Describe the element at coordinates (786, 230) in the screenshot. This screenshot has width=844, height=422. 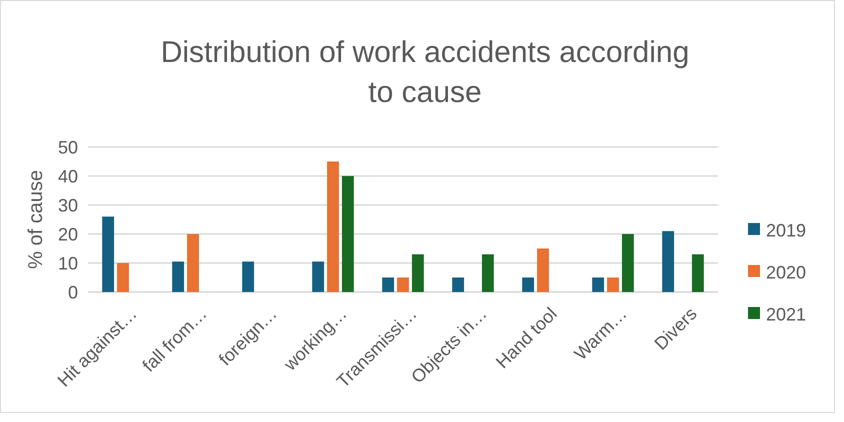
I see `legend-label: 2019` at that location.